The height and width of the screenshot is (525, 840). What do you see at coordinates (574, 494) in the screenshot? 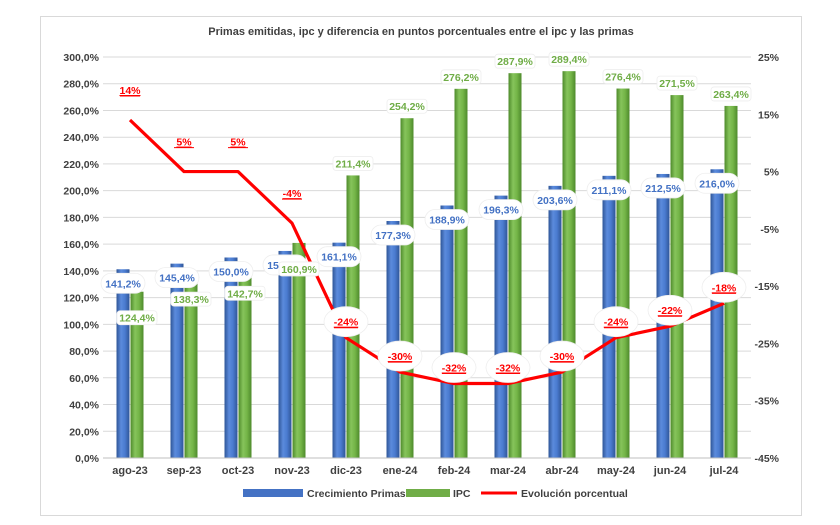
I see `legend-label-evolucion: Evolución porcentual` at bounding box center [574, 494].